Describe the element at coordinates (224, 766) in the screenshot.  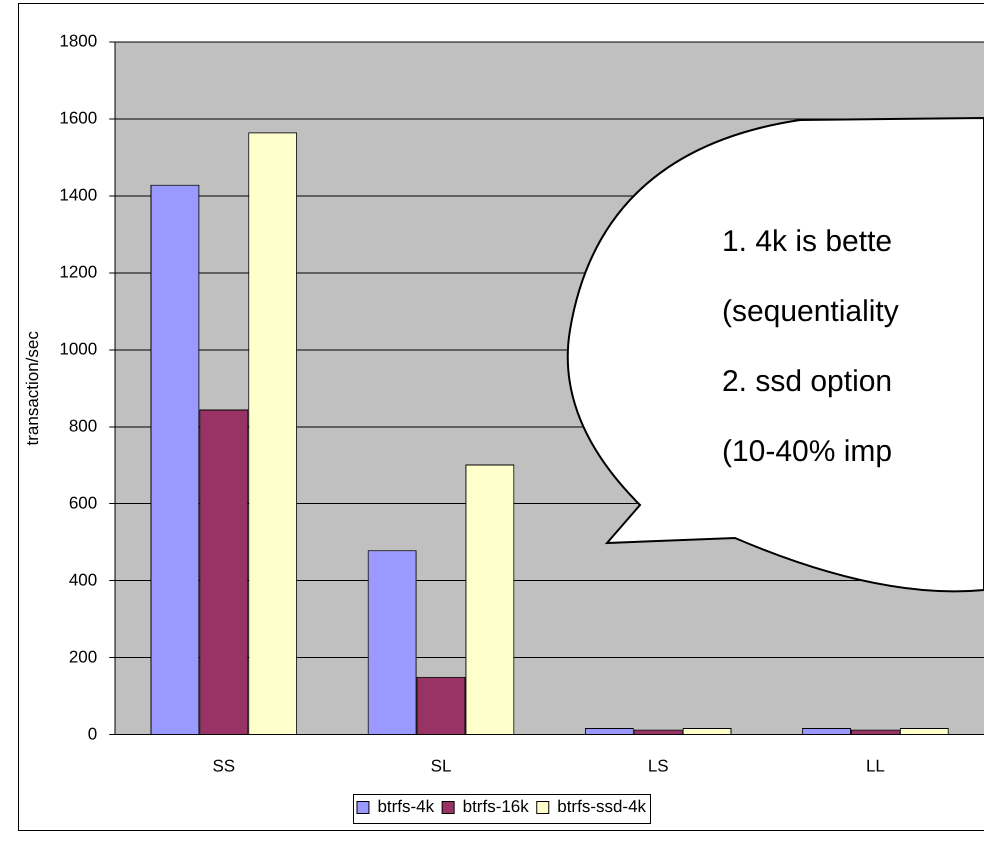
I see `x-tick-label: SS` at that location.